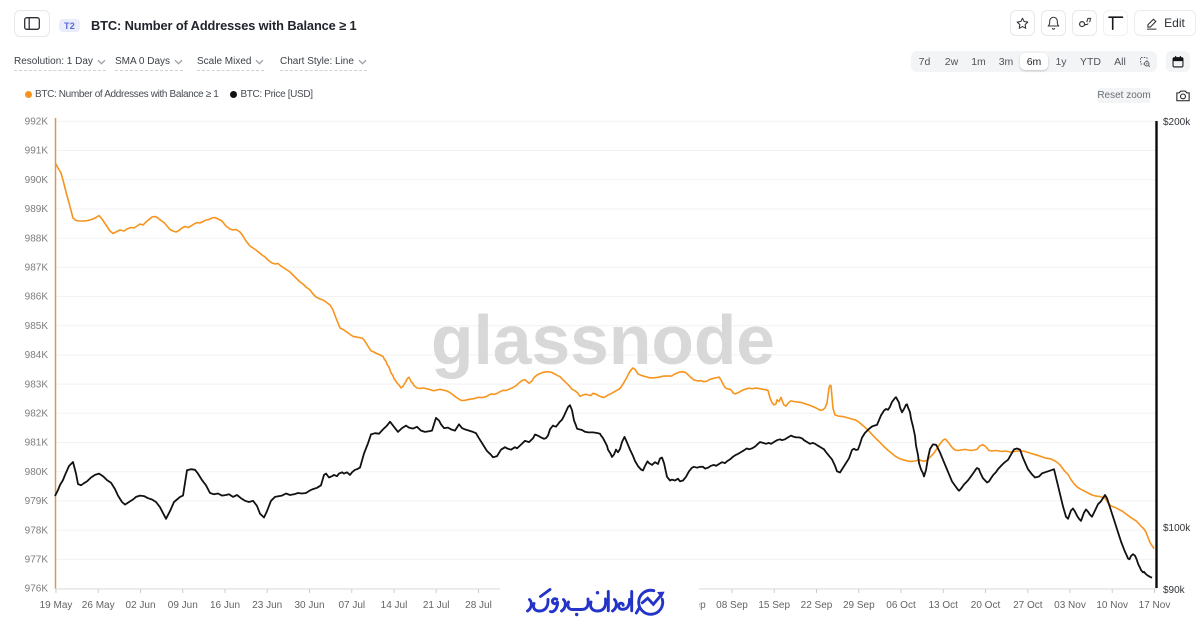 The image size is (1200, 630). I want to click on svg-text: 03 Nov, so click(1070, 605).